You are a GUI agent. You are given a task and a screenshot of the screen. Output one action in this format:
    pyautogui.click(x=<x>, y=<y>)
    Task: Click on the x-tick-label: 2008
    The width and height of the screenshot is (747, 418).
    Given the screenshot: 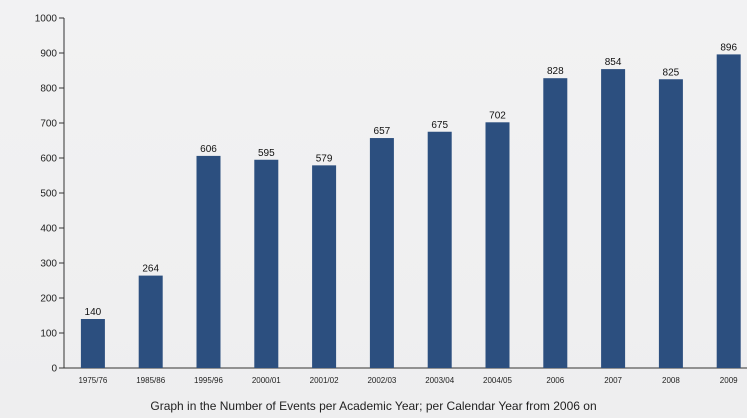 What is the action you would take?
    pyautogui.click(x=671, y=380)
    